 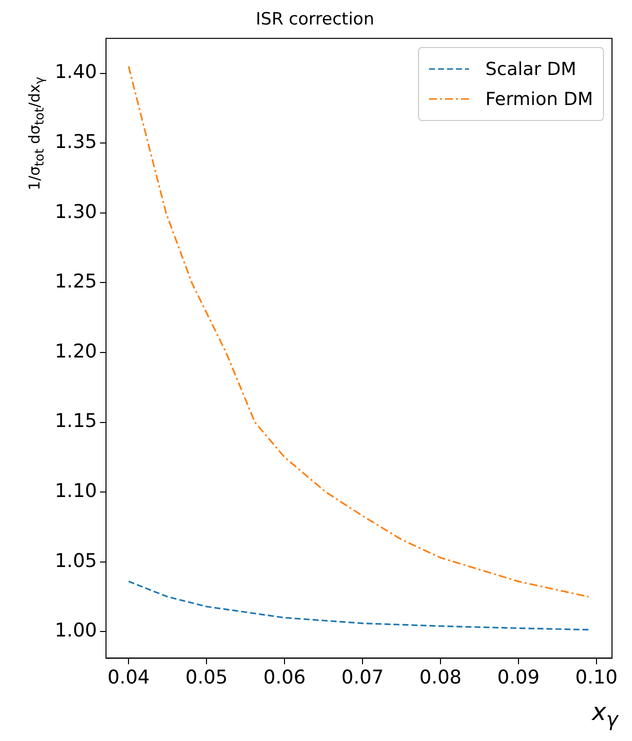 What do you see at coordinates (128, 677) in the screenshot?
I see `x-tick-label: 0.04` at bounding box center [128, 677].